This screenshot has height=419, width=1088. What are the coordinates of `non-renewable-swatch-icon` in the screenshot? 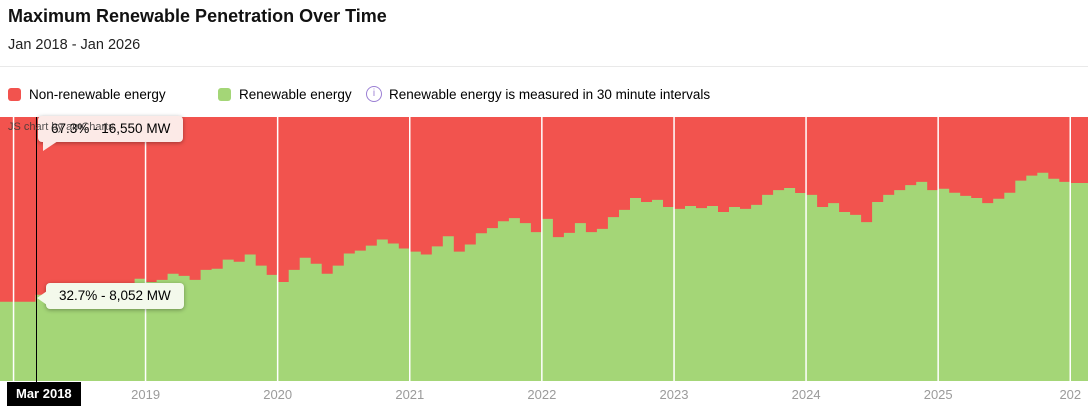 It's located at (14, 94).